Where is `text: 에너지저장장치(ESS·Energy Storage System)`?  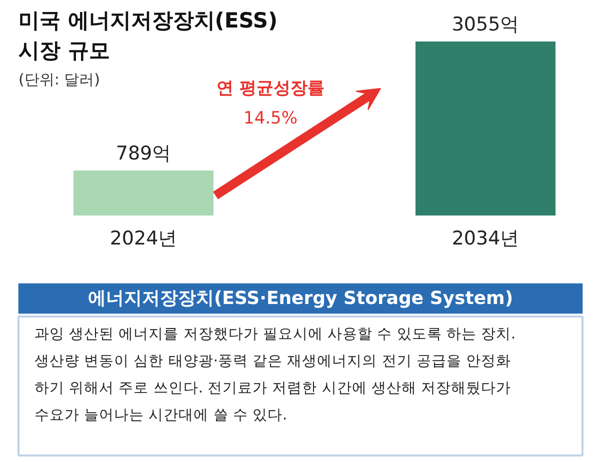
text: 에너지저장장치(ESS·Energy Storage System) is located at coordinates (301, 298).